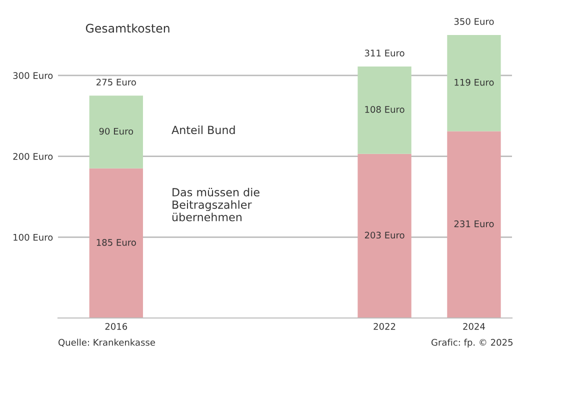  I want to click on text: Grafic: fp. © 2025, so click(472, 343).